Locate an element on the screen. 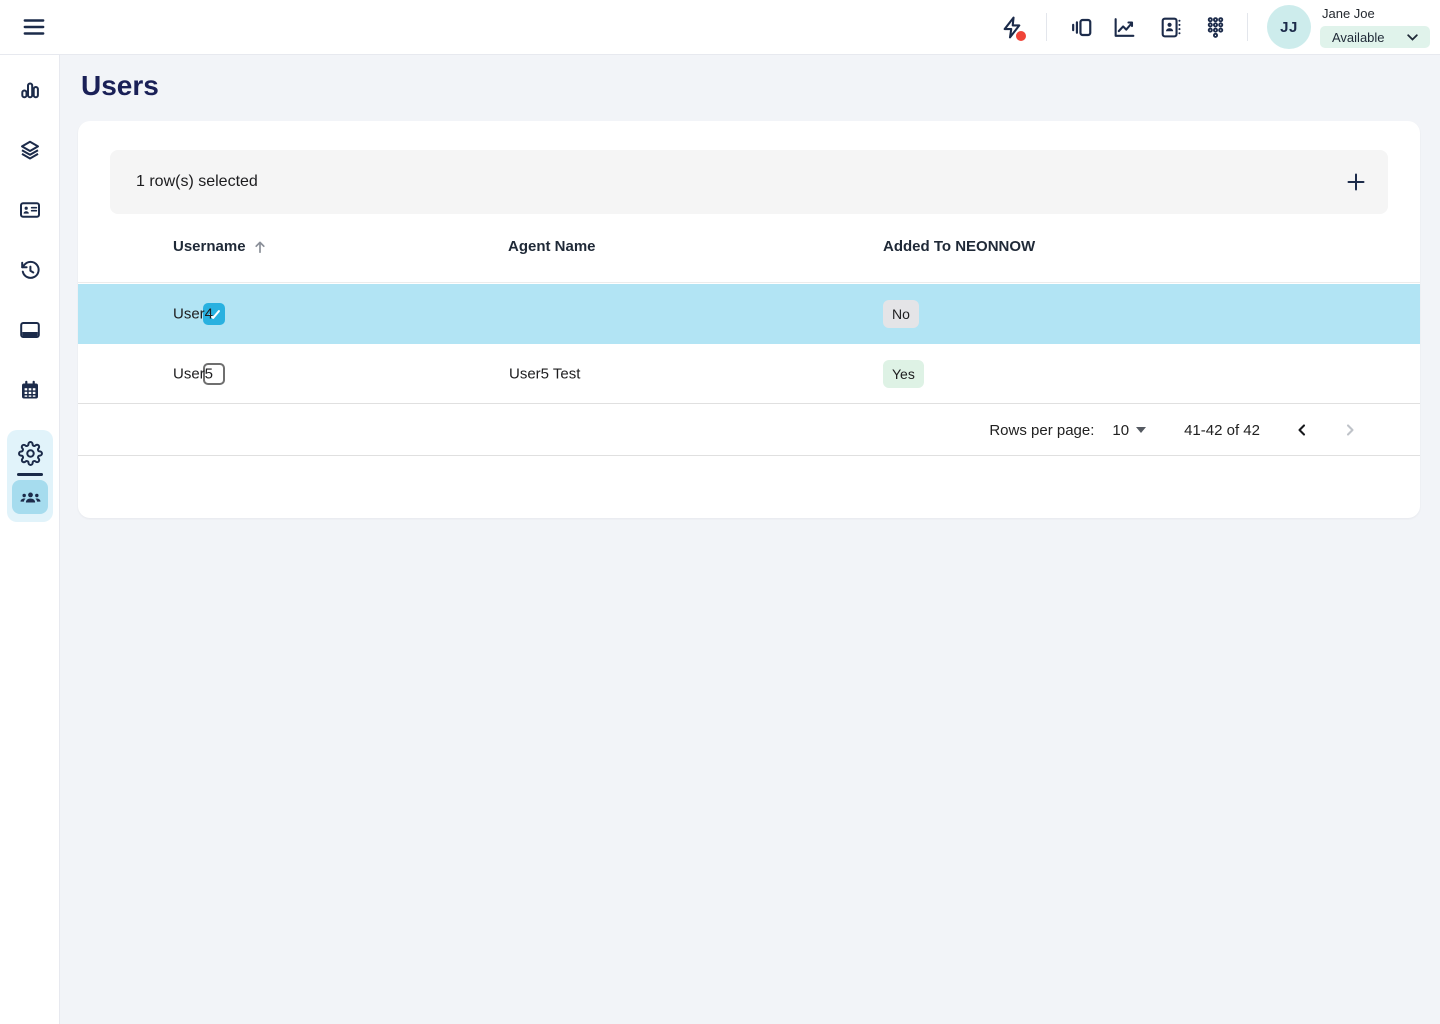 The width and height of the screenshot is (1440, 1024). table-row: User5 User5 Test Yes is located at coordinates (749, 374).